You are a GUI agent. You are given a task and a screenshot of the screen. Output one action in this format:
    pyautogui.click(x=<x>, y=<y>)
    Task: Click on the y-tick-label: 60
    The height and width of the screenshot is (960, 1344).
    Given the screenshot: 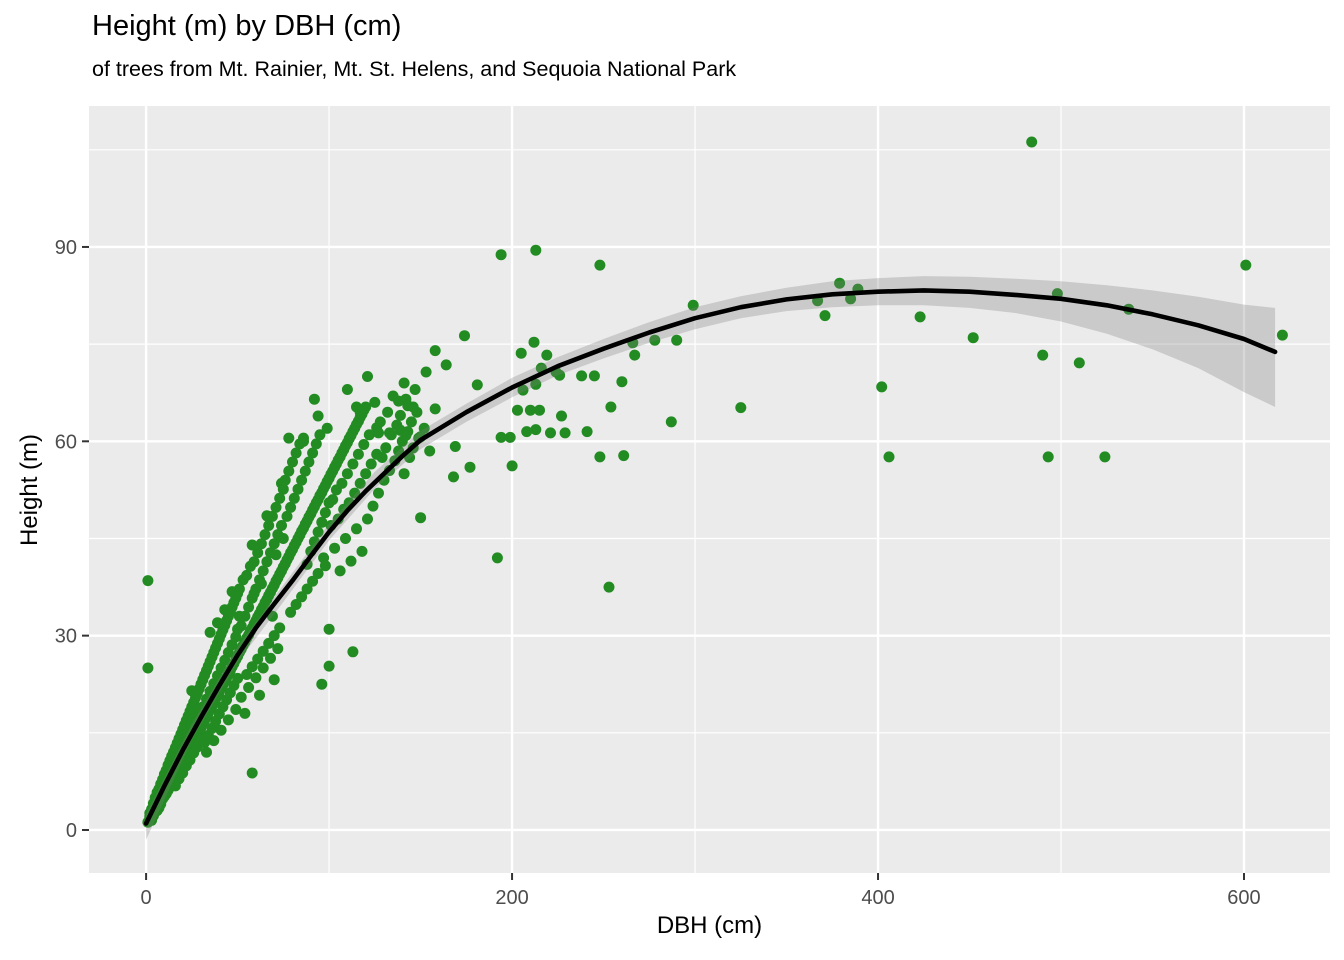 What is the action you would take?
    pyautogui.click(x=66, y=442)
    